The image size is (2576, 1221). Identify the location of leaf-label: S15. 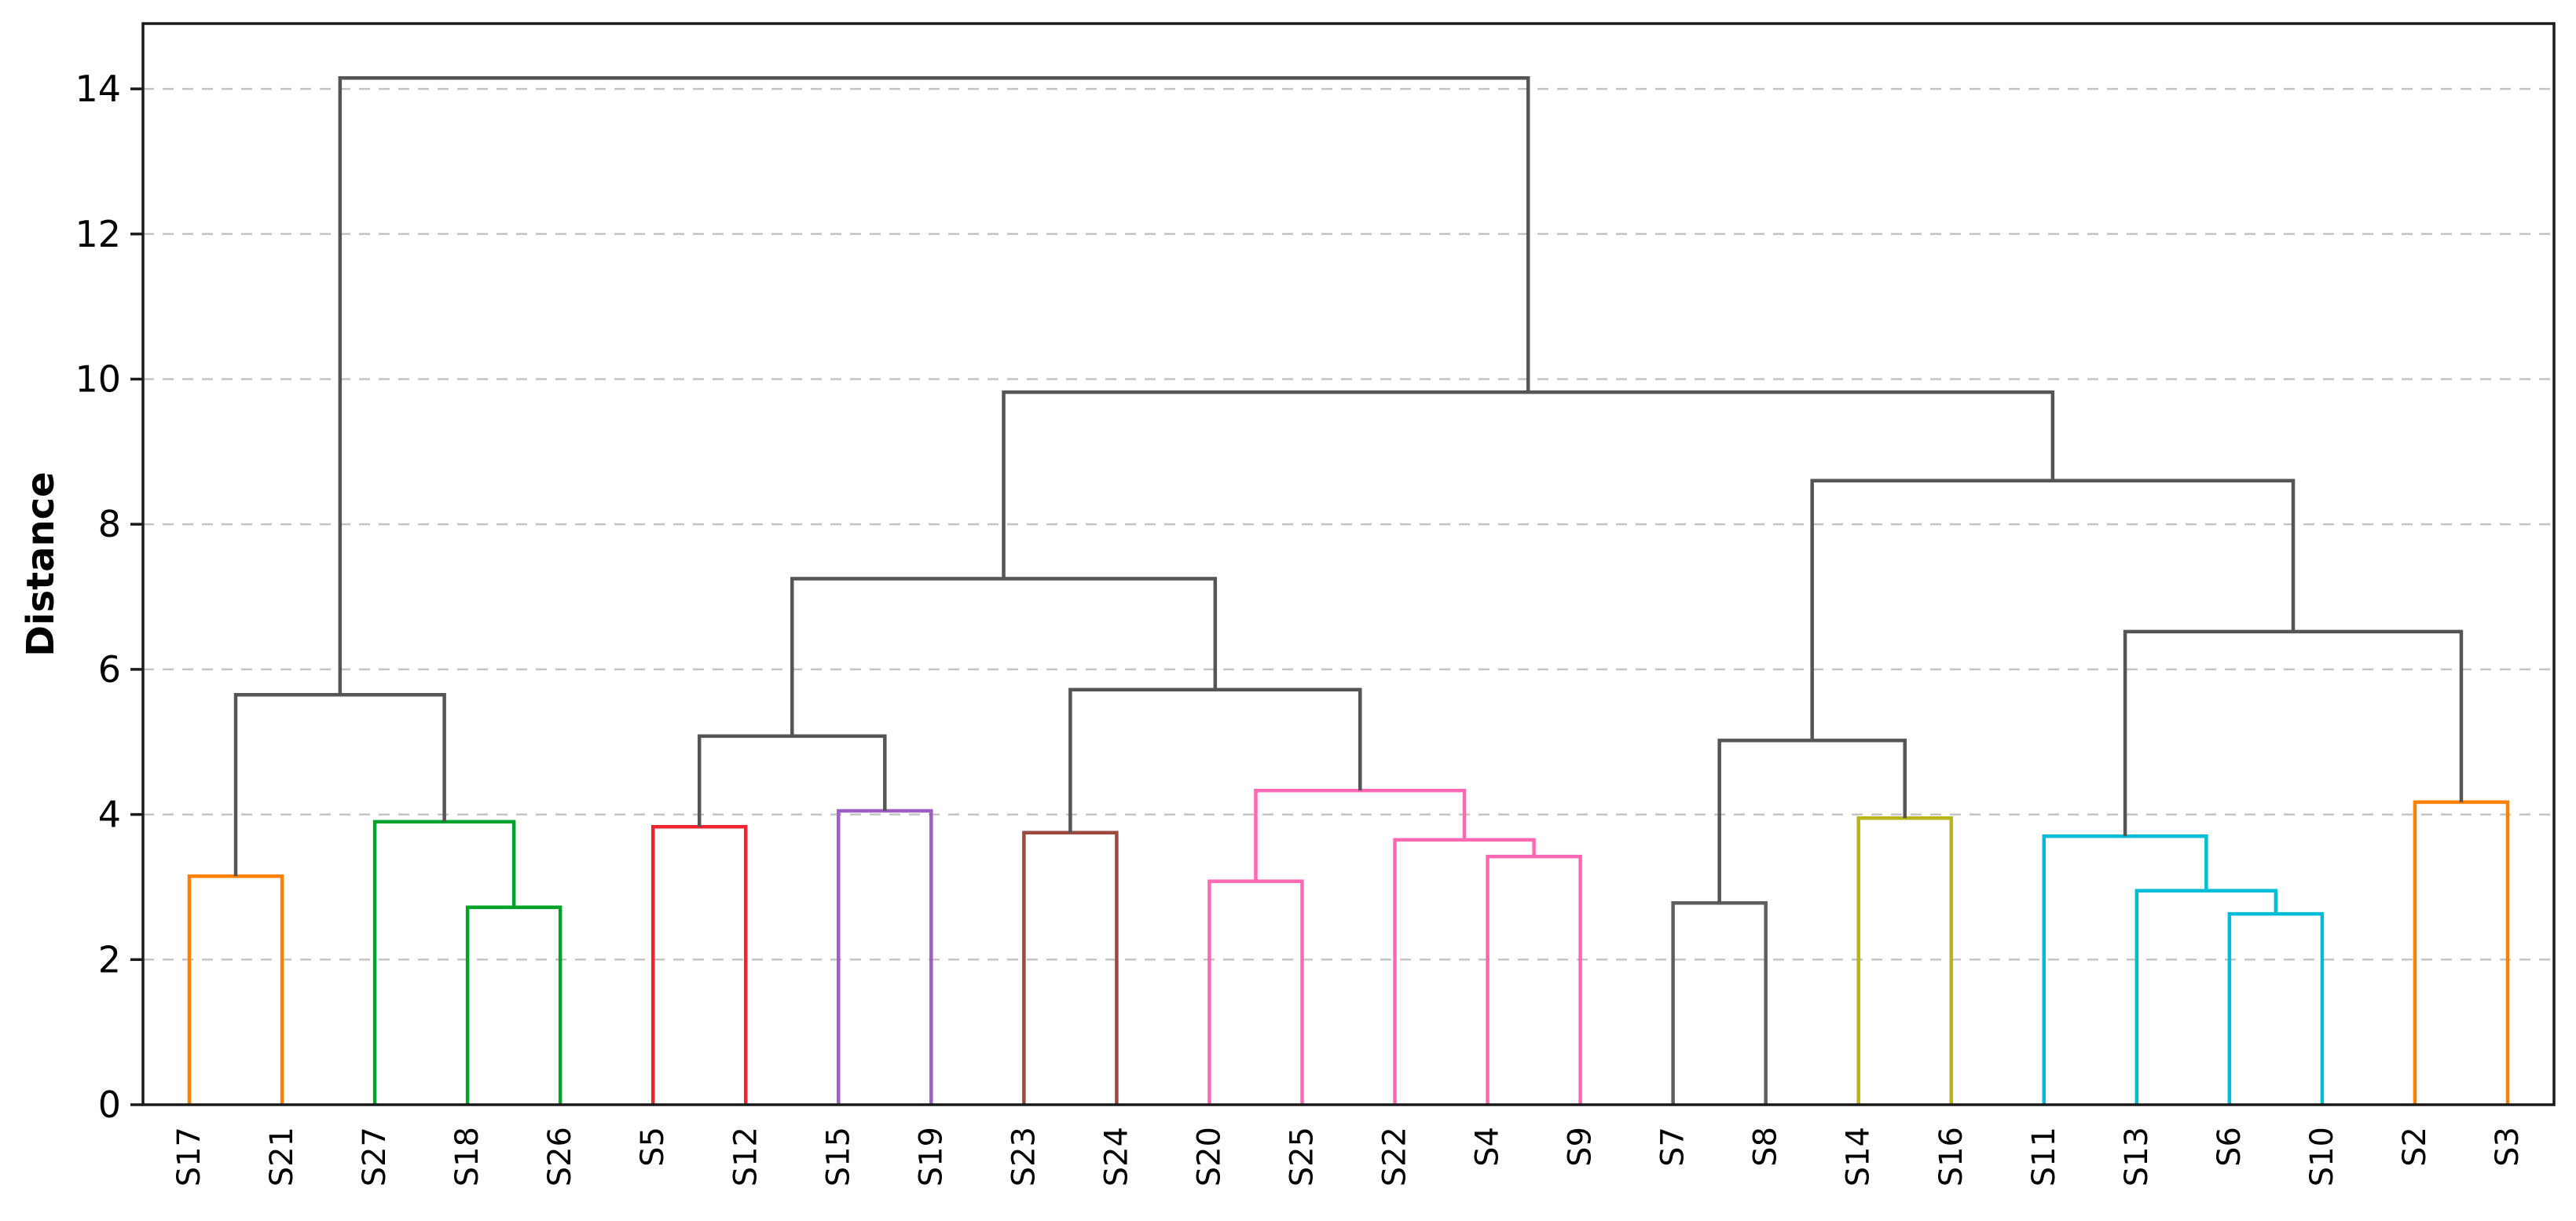
(838, 1156).